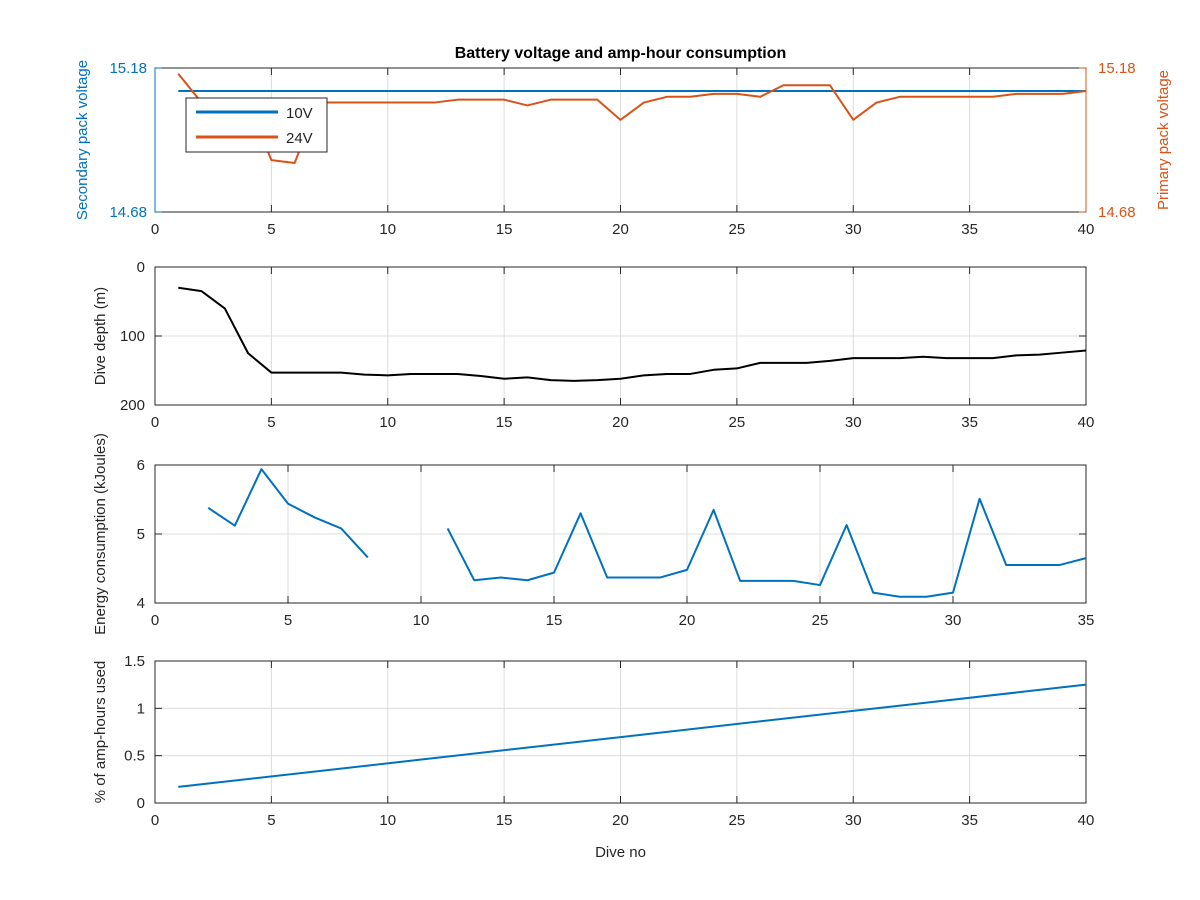 The width and height of the screenshot is (1200, 900). What do you see at coordinates (621, 53) in the screenshot?
I see `chart-title: Battery voltage and amp-hour consumption` at bounding box center [621, 53].